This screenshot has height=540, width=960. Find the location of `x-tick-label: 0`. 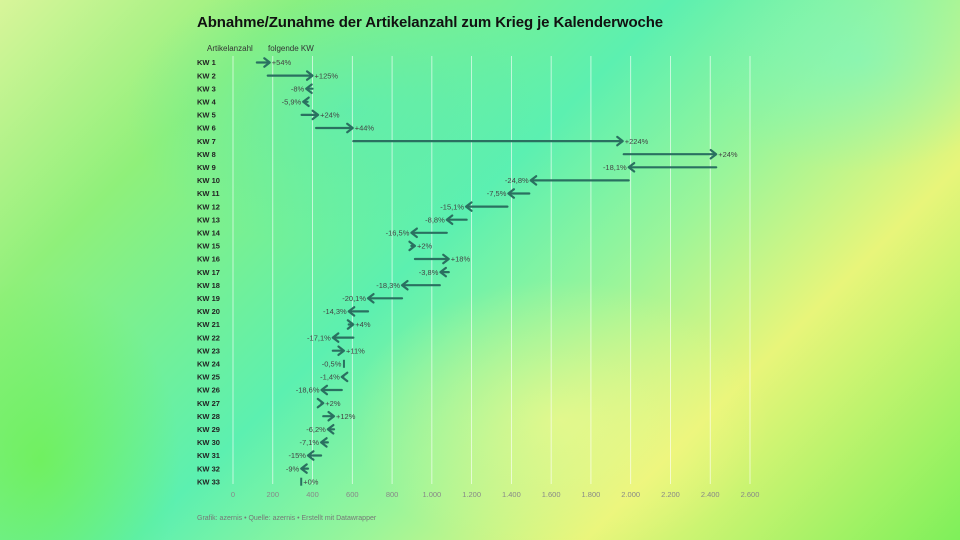

x-tick-label: 0 is located at coordinates (233, 494).